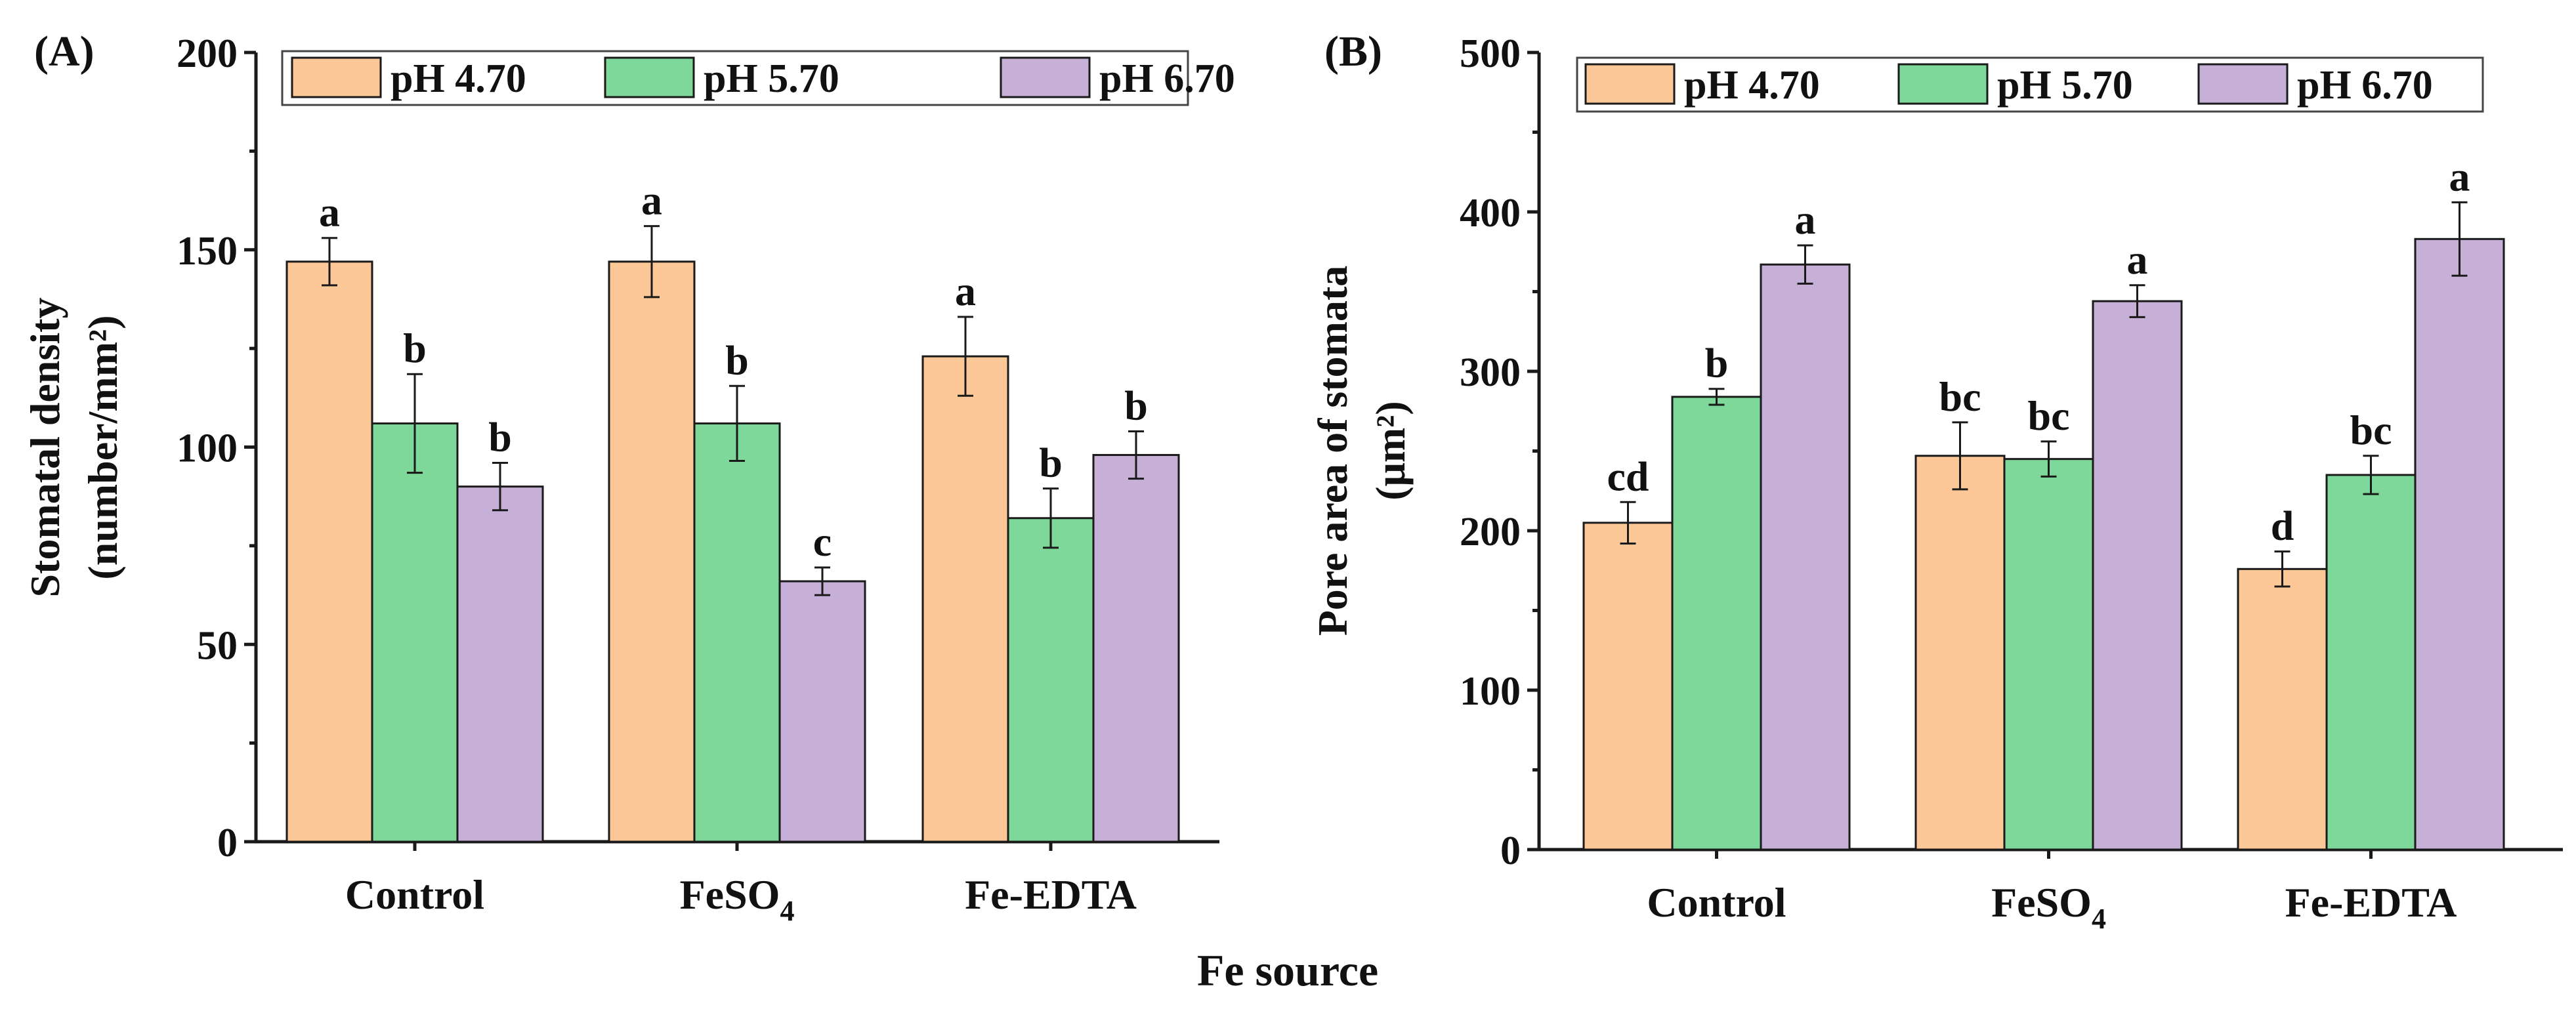 The width and height of the screenshot is (2576, 1009). What do you see at coordinates (822, 541) in the screenshot?
I see `significance-letter: c` at bounding box center [822, 541].